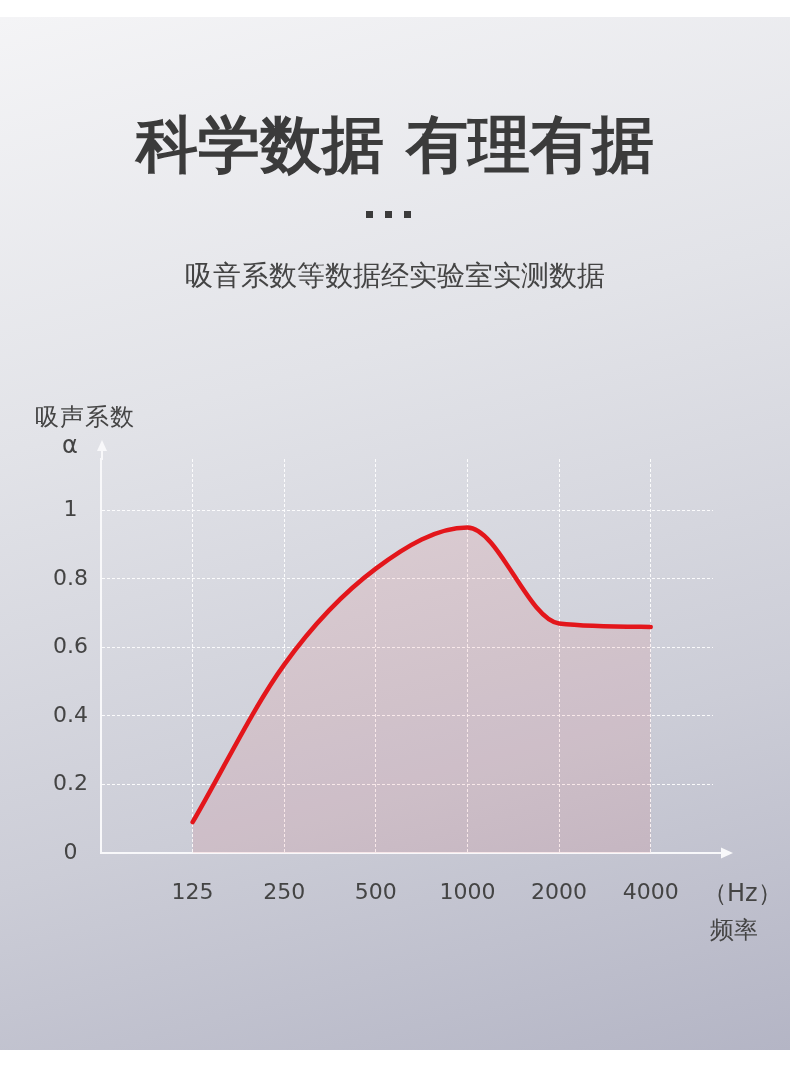  Describe the element at coordinates (395, 276) in the screenshot. I see `chart-subtitle: 吸音系数等数据经实验室实测数据` at that location.